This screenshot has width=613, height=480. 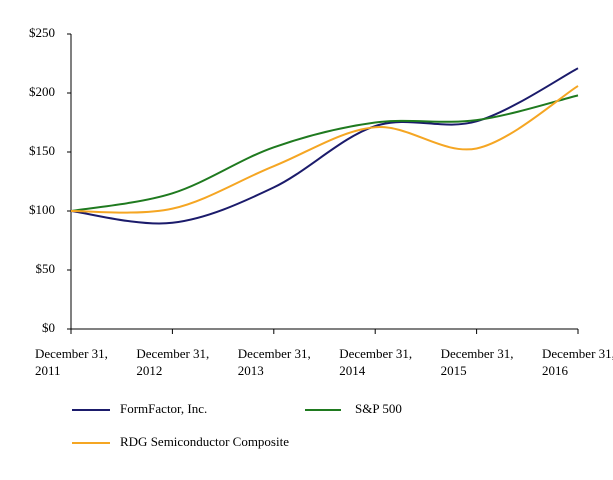 I want to click on legend-label: FormFactor, Inc., so click(x=163, y=408).